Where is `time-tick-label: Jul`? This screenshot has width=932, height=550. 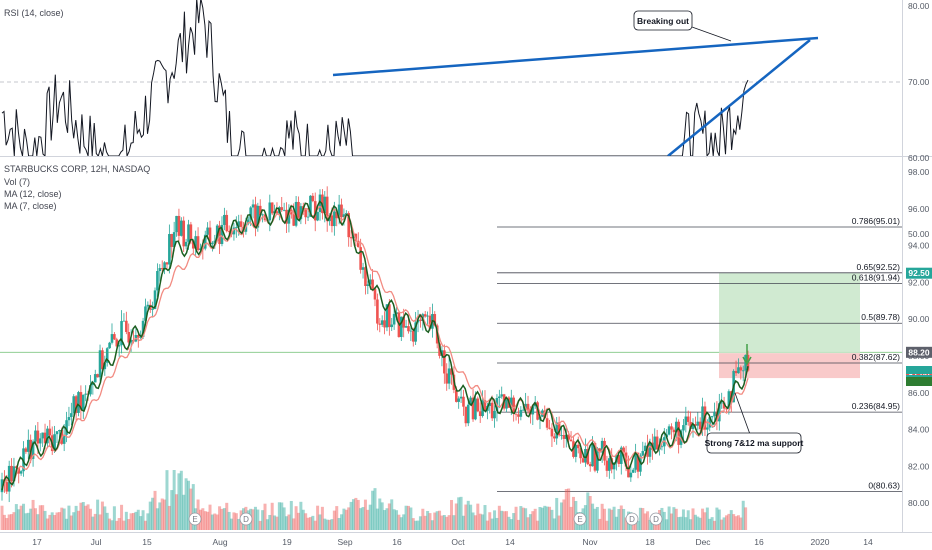 time-tick-label: Jul is located at coordinates (96, 542).